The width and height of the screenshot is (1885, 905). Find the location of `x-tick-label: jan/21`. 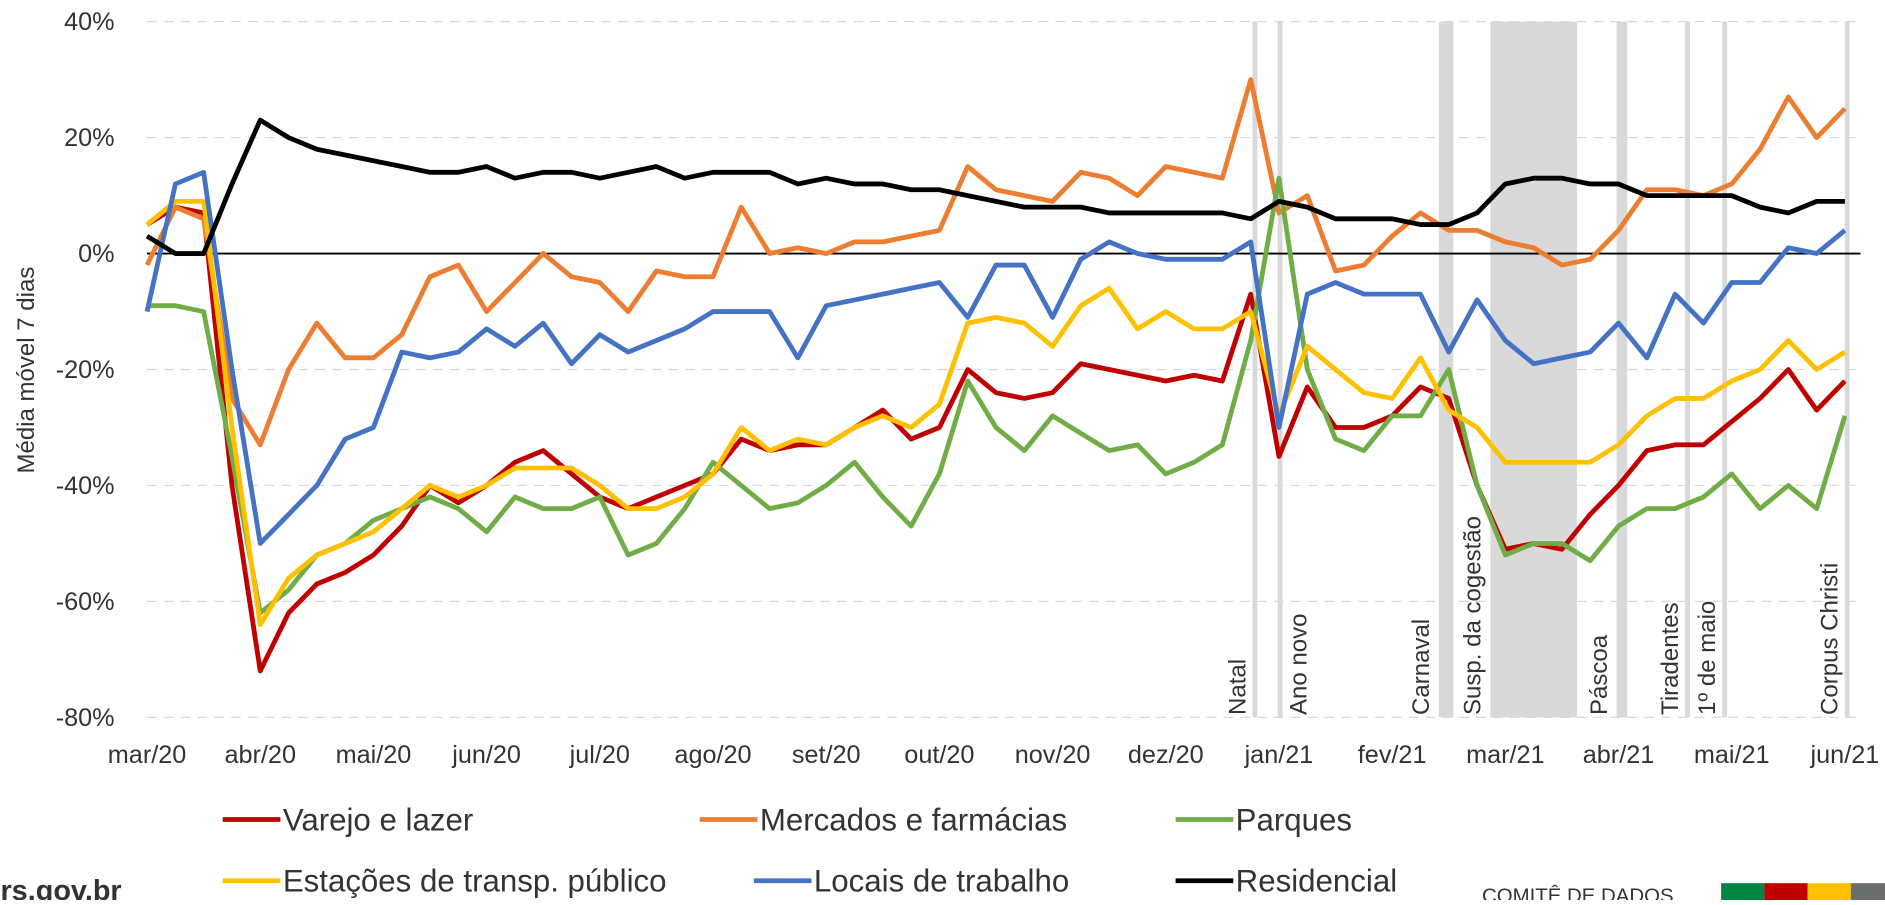

x-tick-label: jan/21 is located at coordinates (1279, 755).